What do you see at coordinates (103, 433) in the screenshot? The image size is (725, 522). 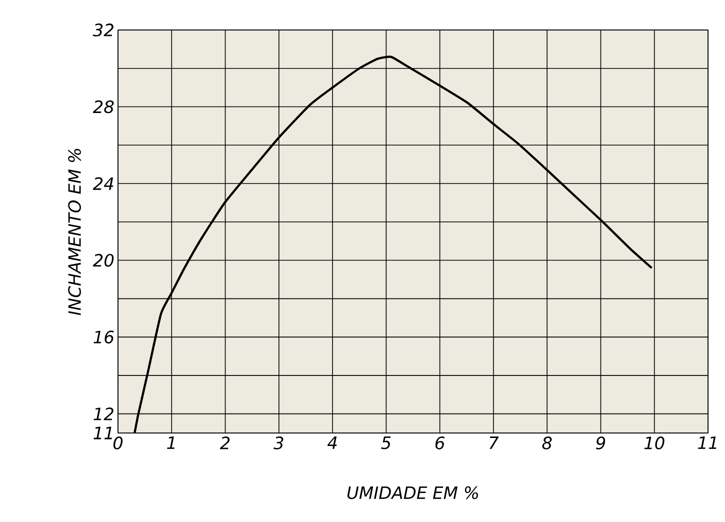 I see `y-tick-label: 11` at bounding box center [103, 433].